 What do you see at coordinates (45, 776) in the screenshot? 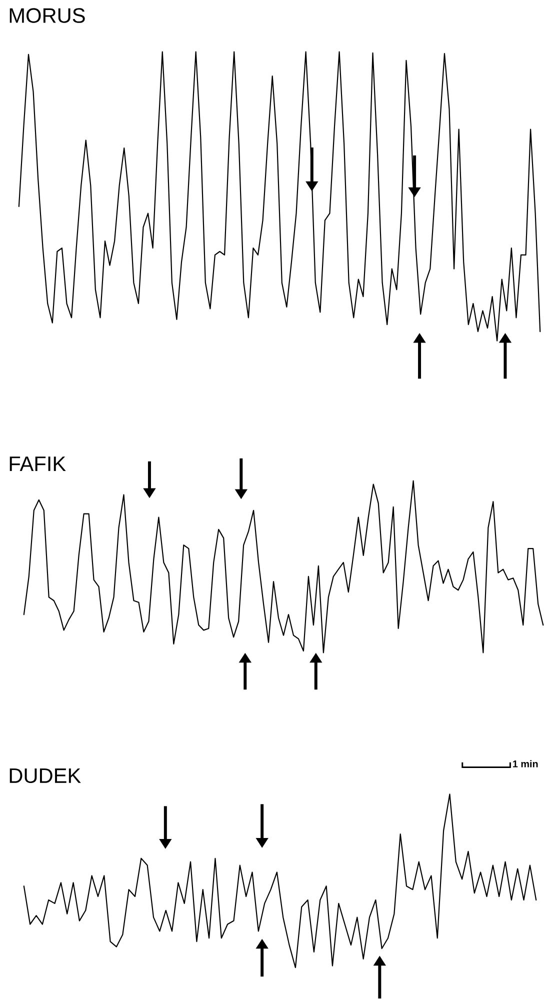
I see `chart-title: DUDEK` at bounding box center [45, 776].